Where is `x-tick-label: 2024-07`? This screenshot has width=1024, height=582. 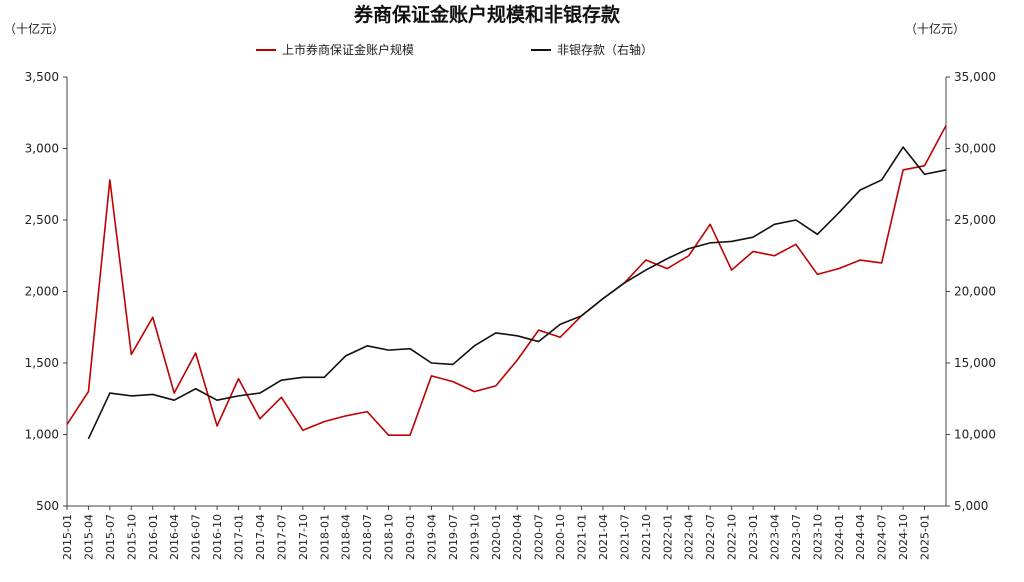
x-tick-label: 2024-07 is located at coordinates (882, 537).